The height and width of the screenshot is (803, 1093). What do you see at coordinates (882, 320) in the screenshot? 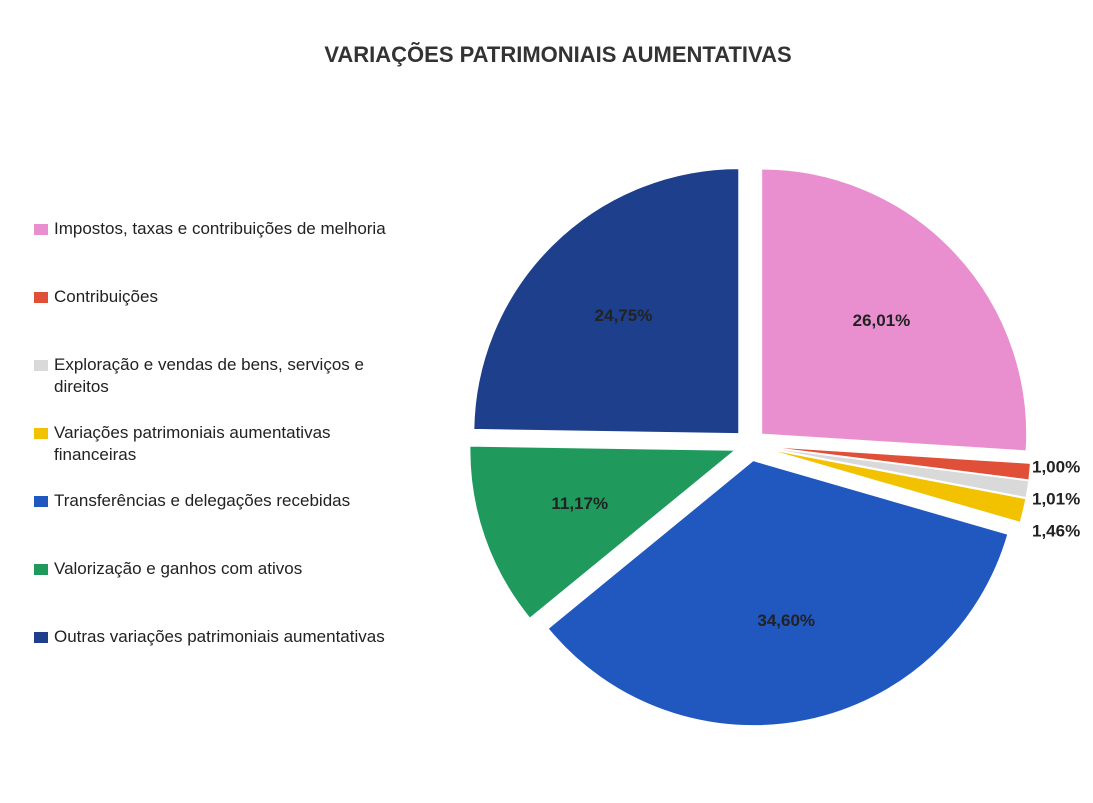
I see `data-label: 26,01%` at bounding box center [882, 320].